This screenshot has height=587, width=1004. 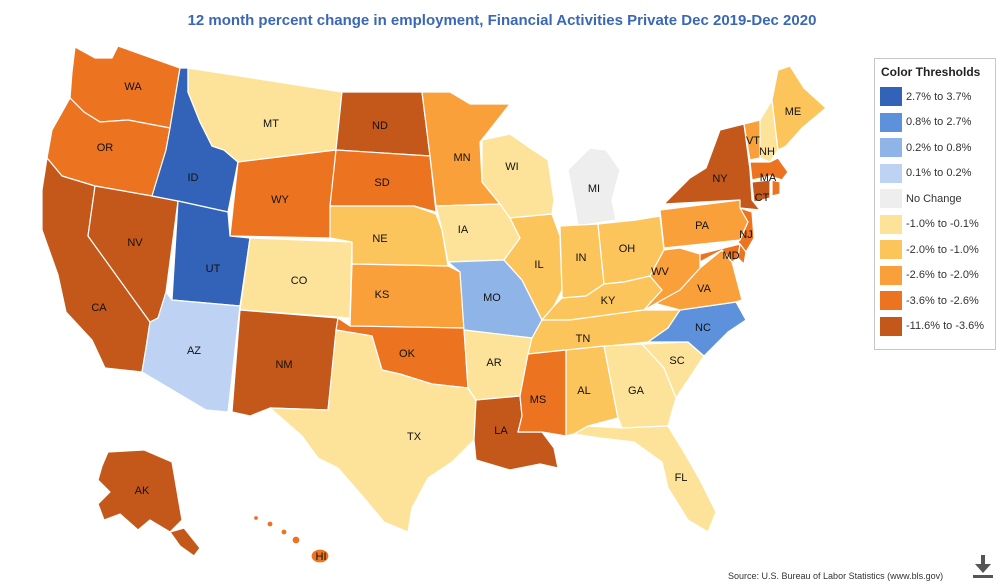 I want to click on state-HI, so click(x=291, y=539).